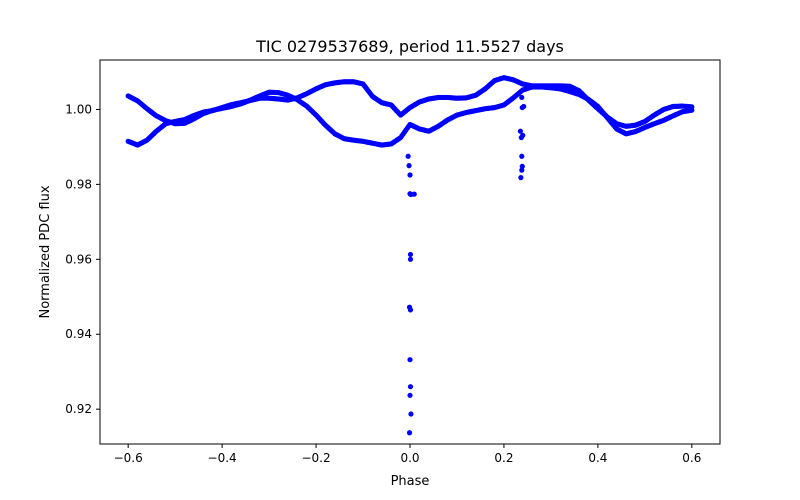 This screenshot has width=800, height=500. I want to click on y-tick-label: 0.92, so click(78, 409).